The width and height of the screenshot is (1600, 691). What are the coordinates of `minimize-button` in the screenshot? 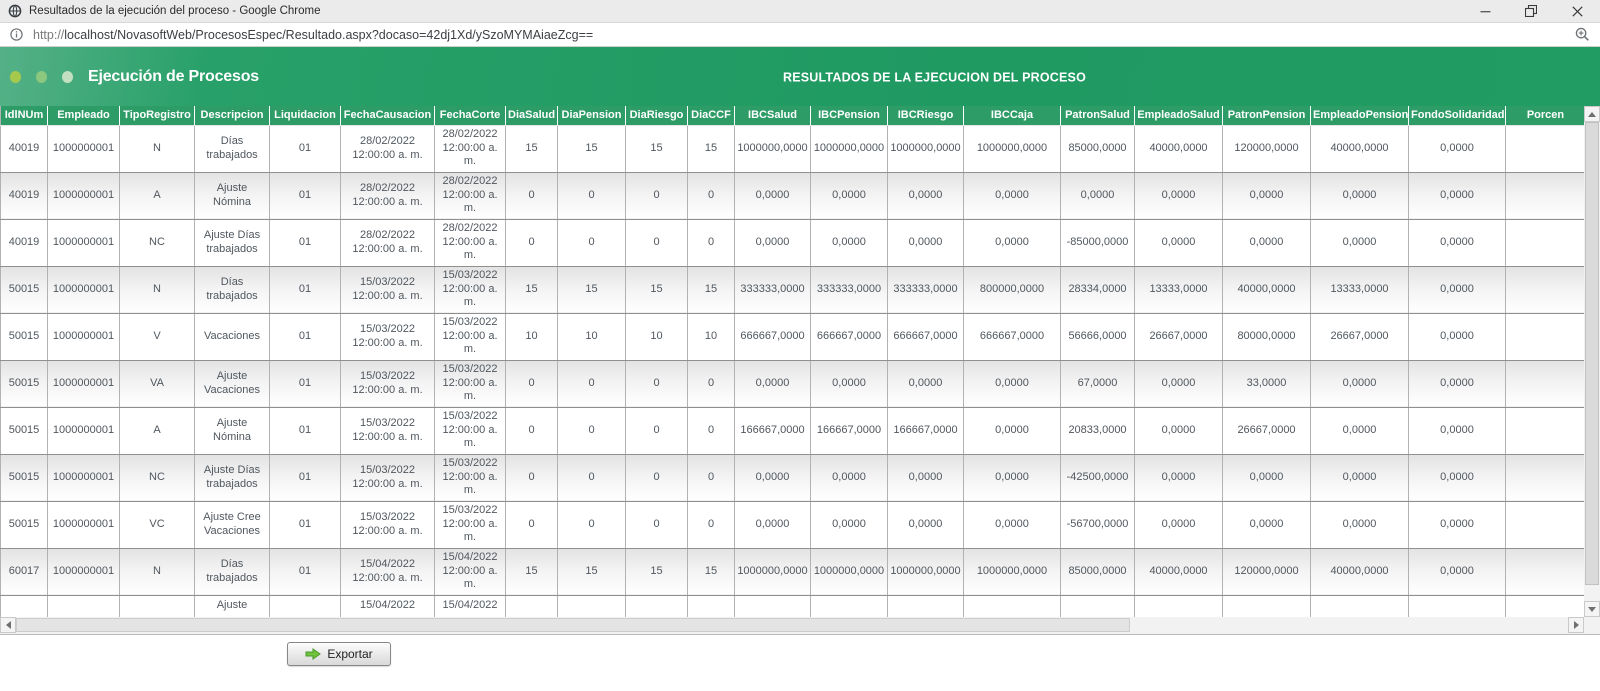 It's located at (1485, 11).